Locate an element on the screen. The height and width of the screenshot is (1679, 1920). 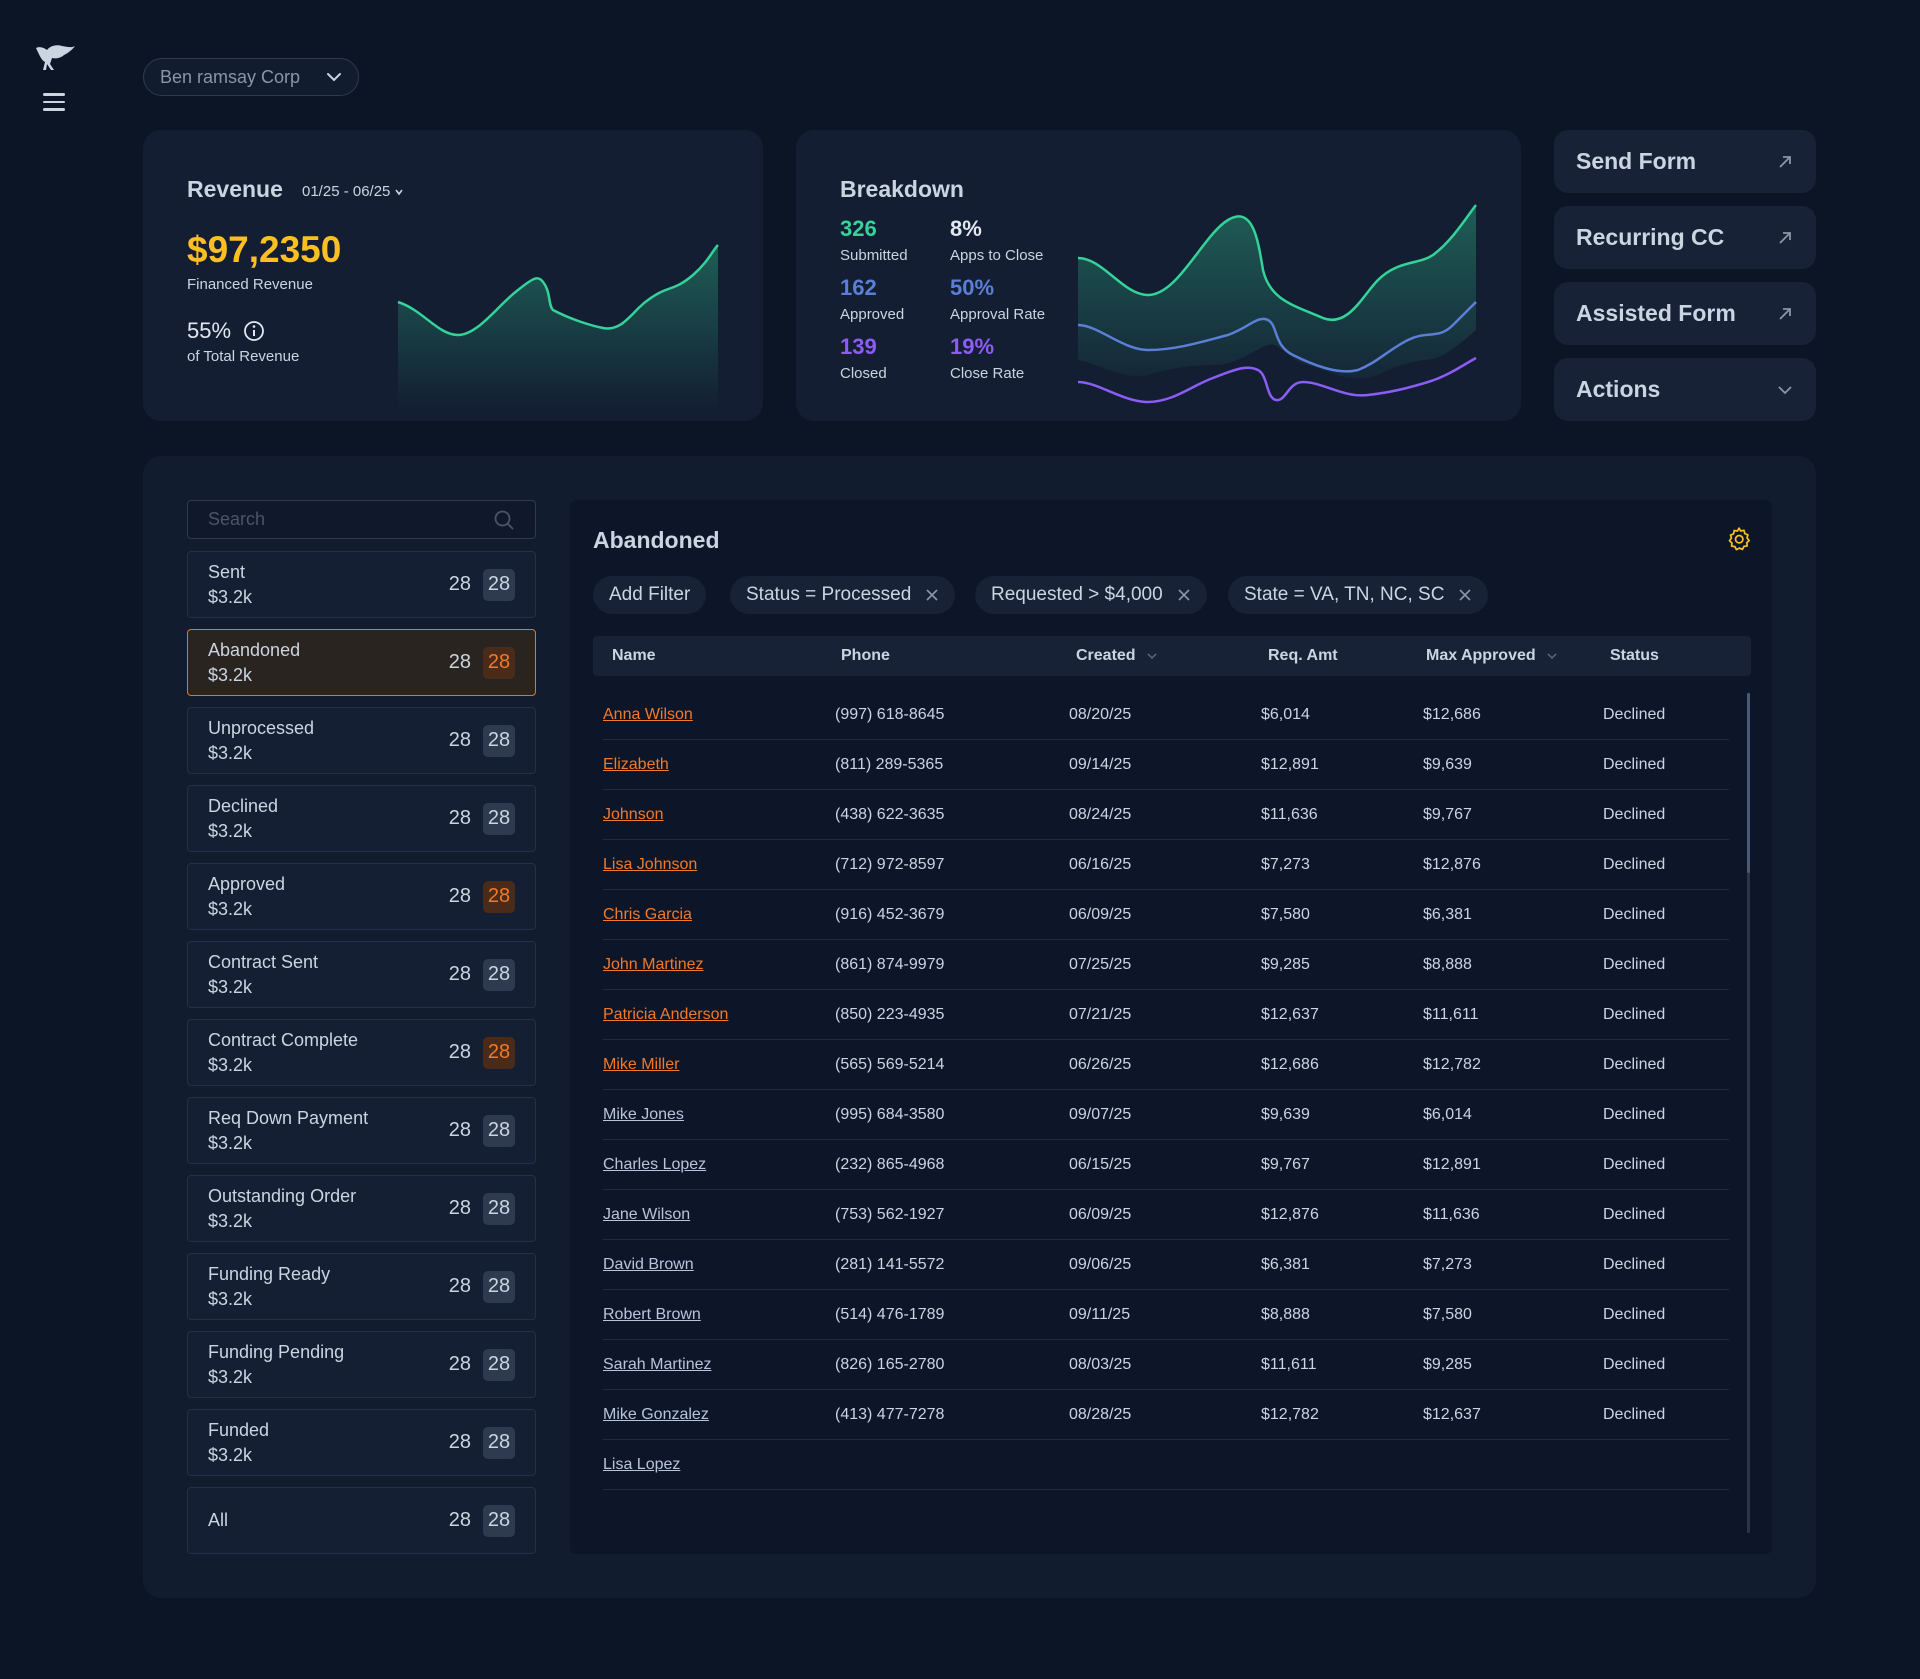
max-approved-cell: $6,381 is located at coordinates (1447, 914).